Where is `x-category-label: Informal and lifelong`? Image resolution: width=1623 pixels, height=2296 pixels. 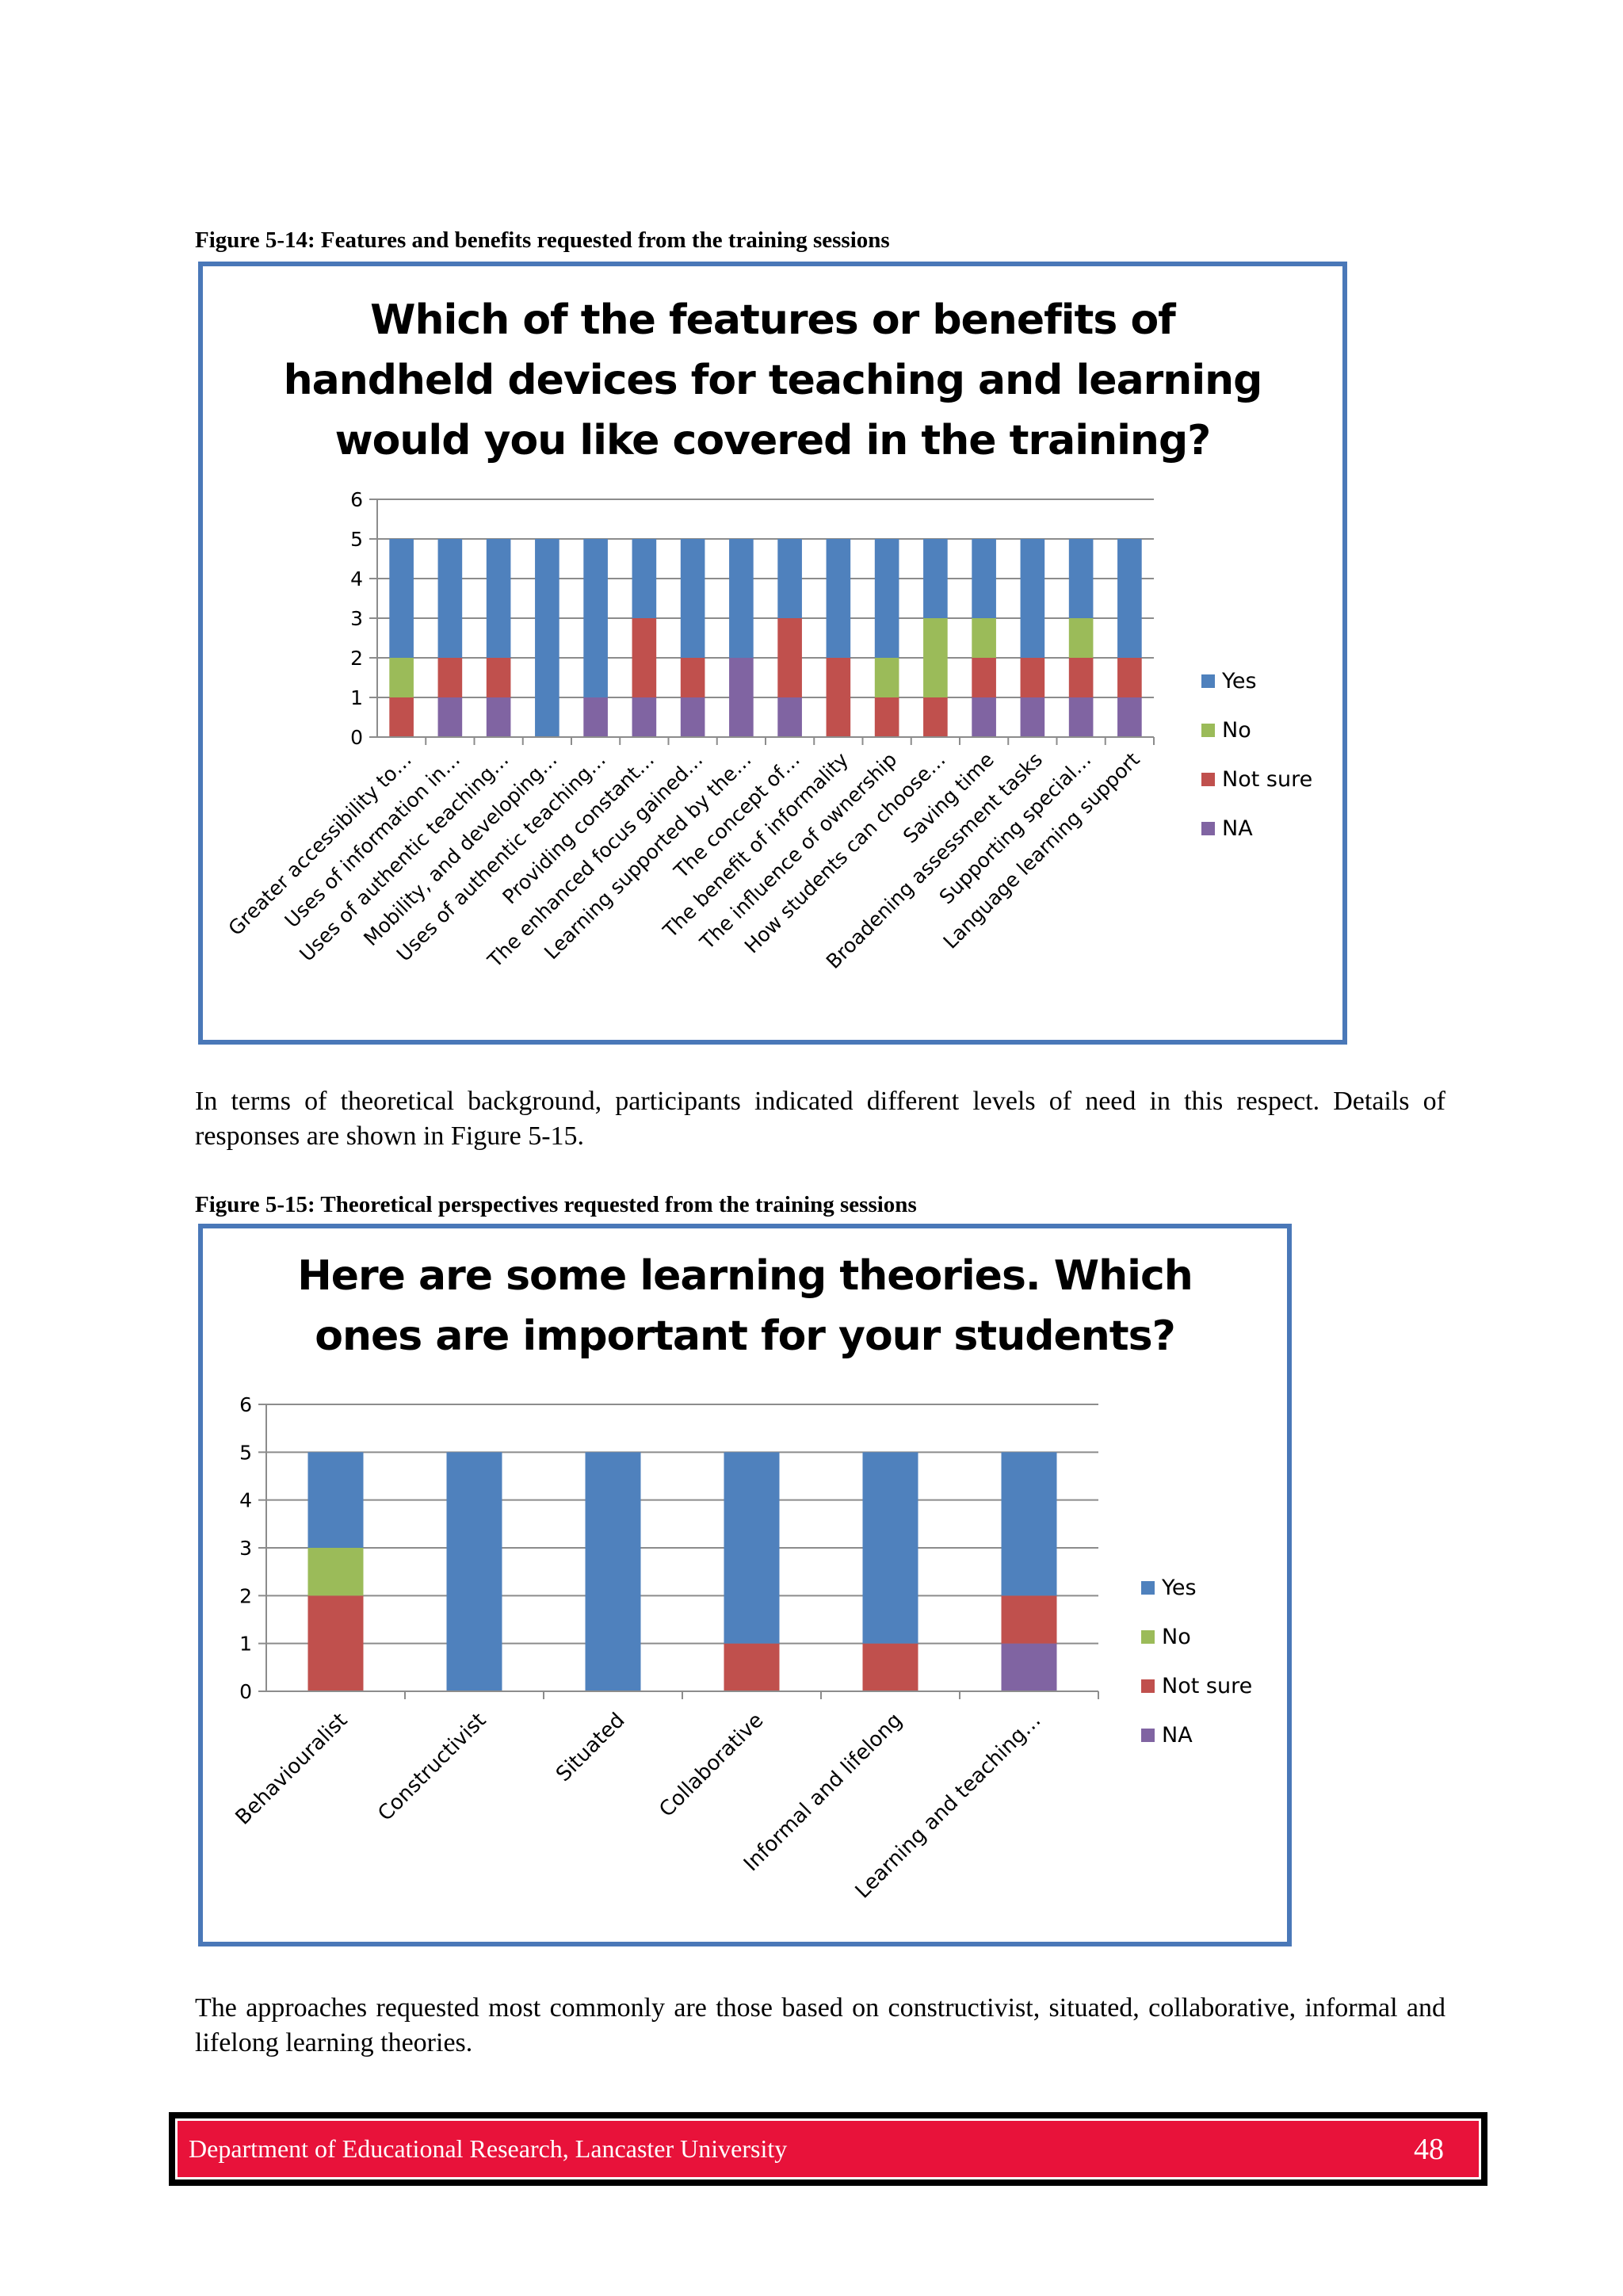 x-category-label: Informal and lifelong is located at coordinates (823, 1792).